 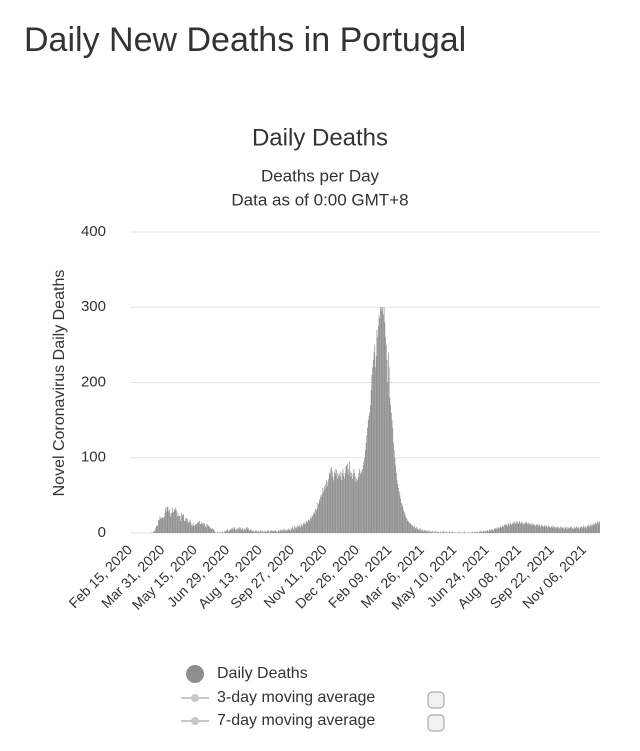 What do you see at coordinates (296, 720) in the screenshot?
I see `legend-label: 7-day moving average` at bounding box center [296, 720].